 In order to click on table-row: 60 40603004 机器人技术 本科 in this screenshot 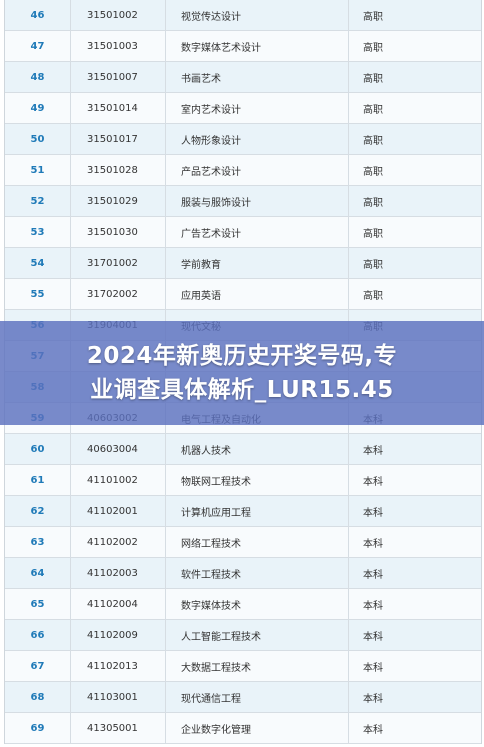, I will do `click(243, 449)`.